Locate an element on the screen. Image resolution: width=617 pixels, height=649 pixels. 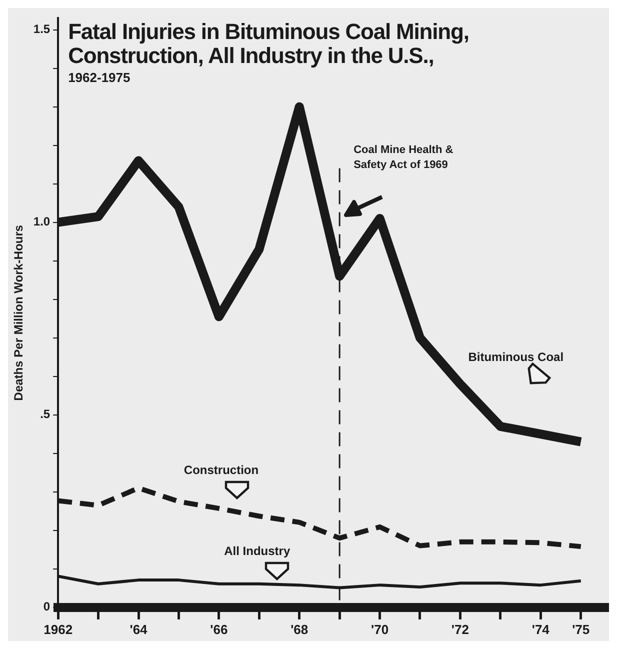
y-tick-label: 0 is located at coordinates (46, 607).